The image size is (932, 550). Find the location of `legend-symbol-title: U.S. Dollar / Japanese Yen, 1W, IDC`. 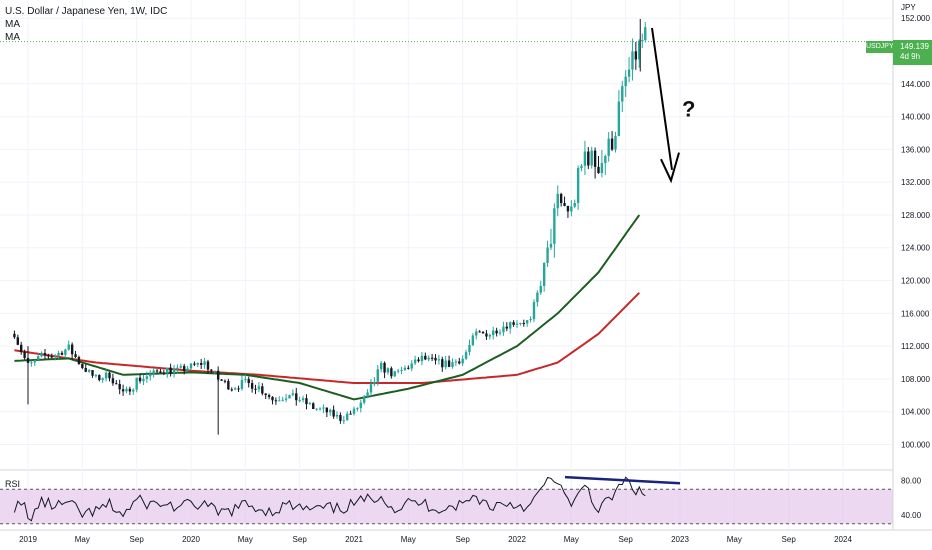

legend-symbol-title: U.S. Dollar / Japanese Yen, 1W, IDC is located at coordinates (86, 11).